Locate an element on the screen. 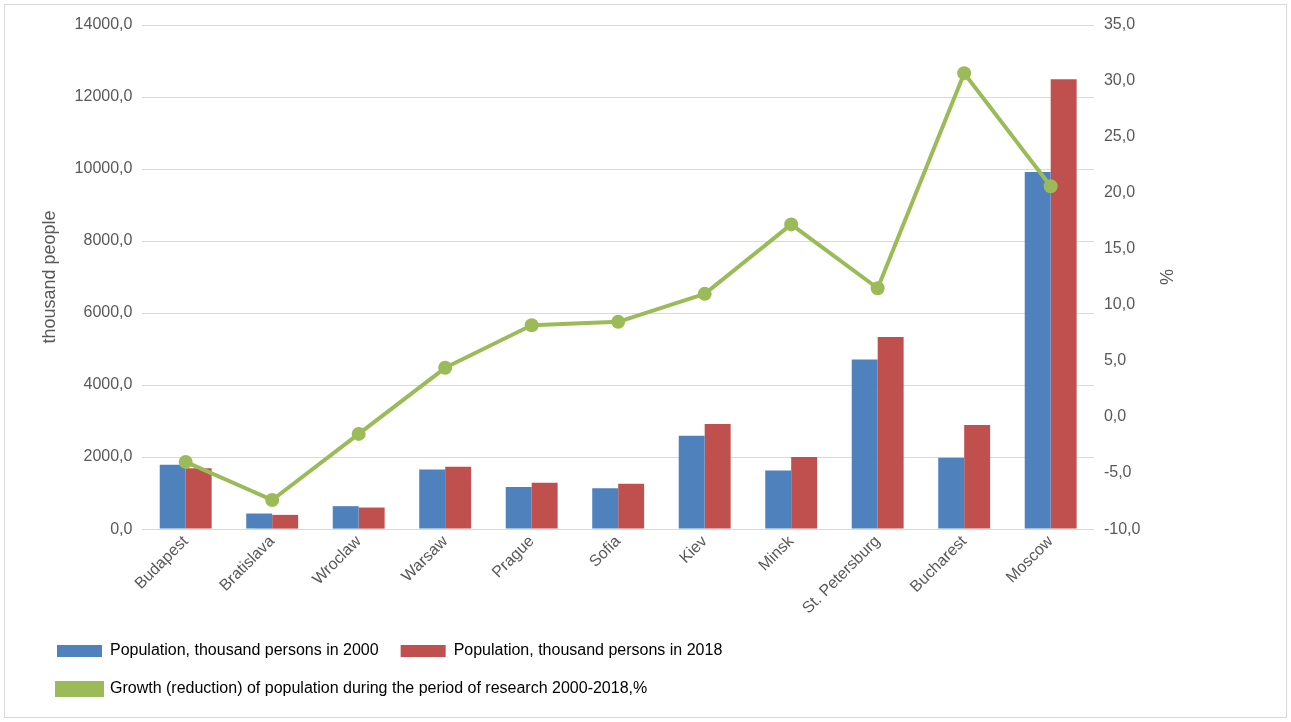 The height and width of the screenshot is (722, 1291). y-tick-label: 0,0 is located at coordinates (121, 528).